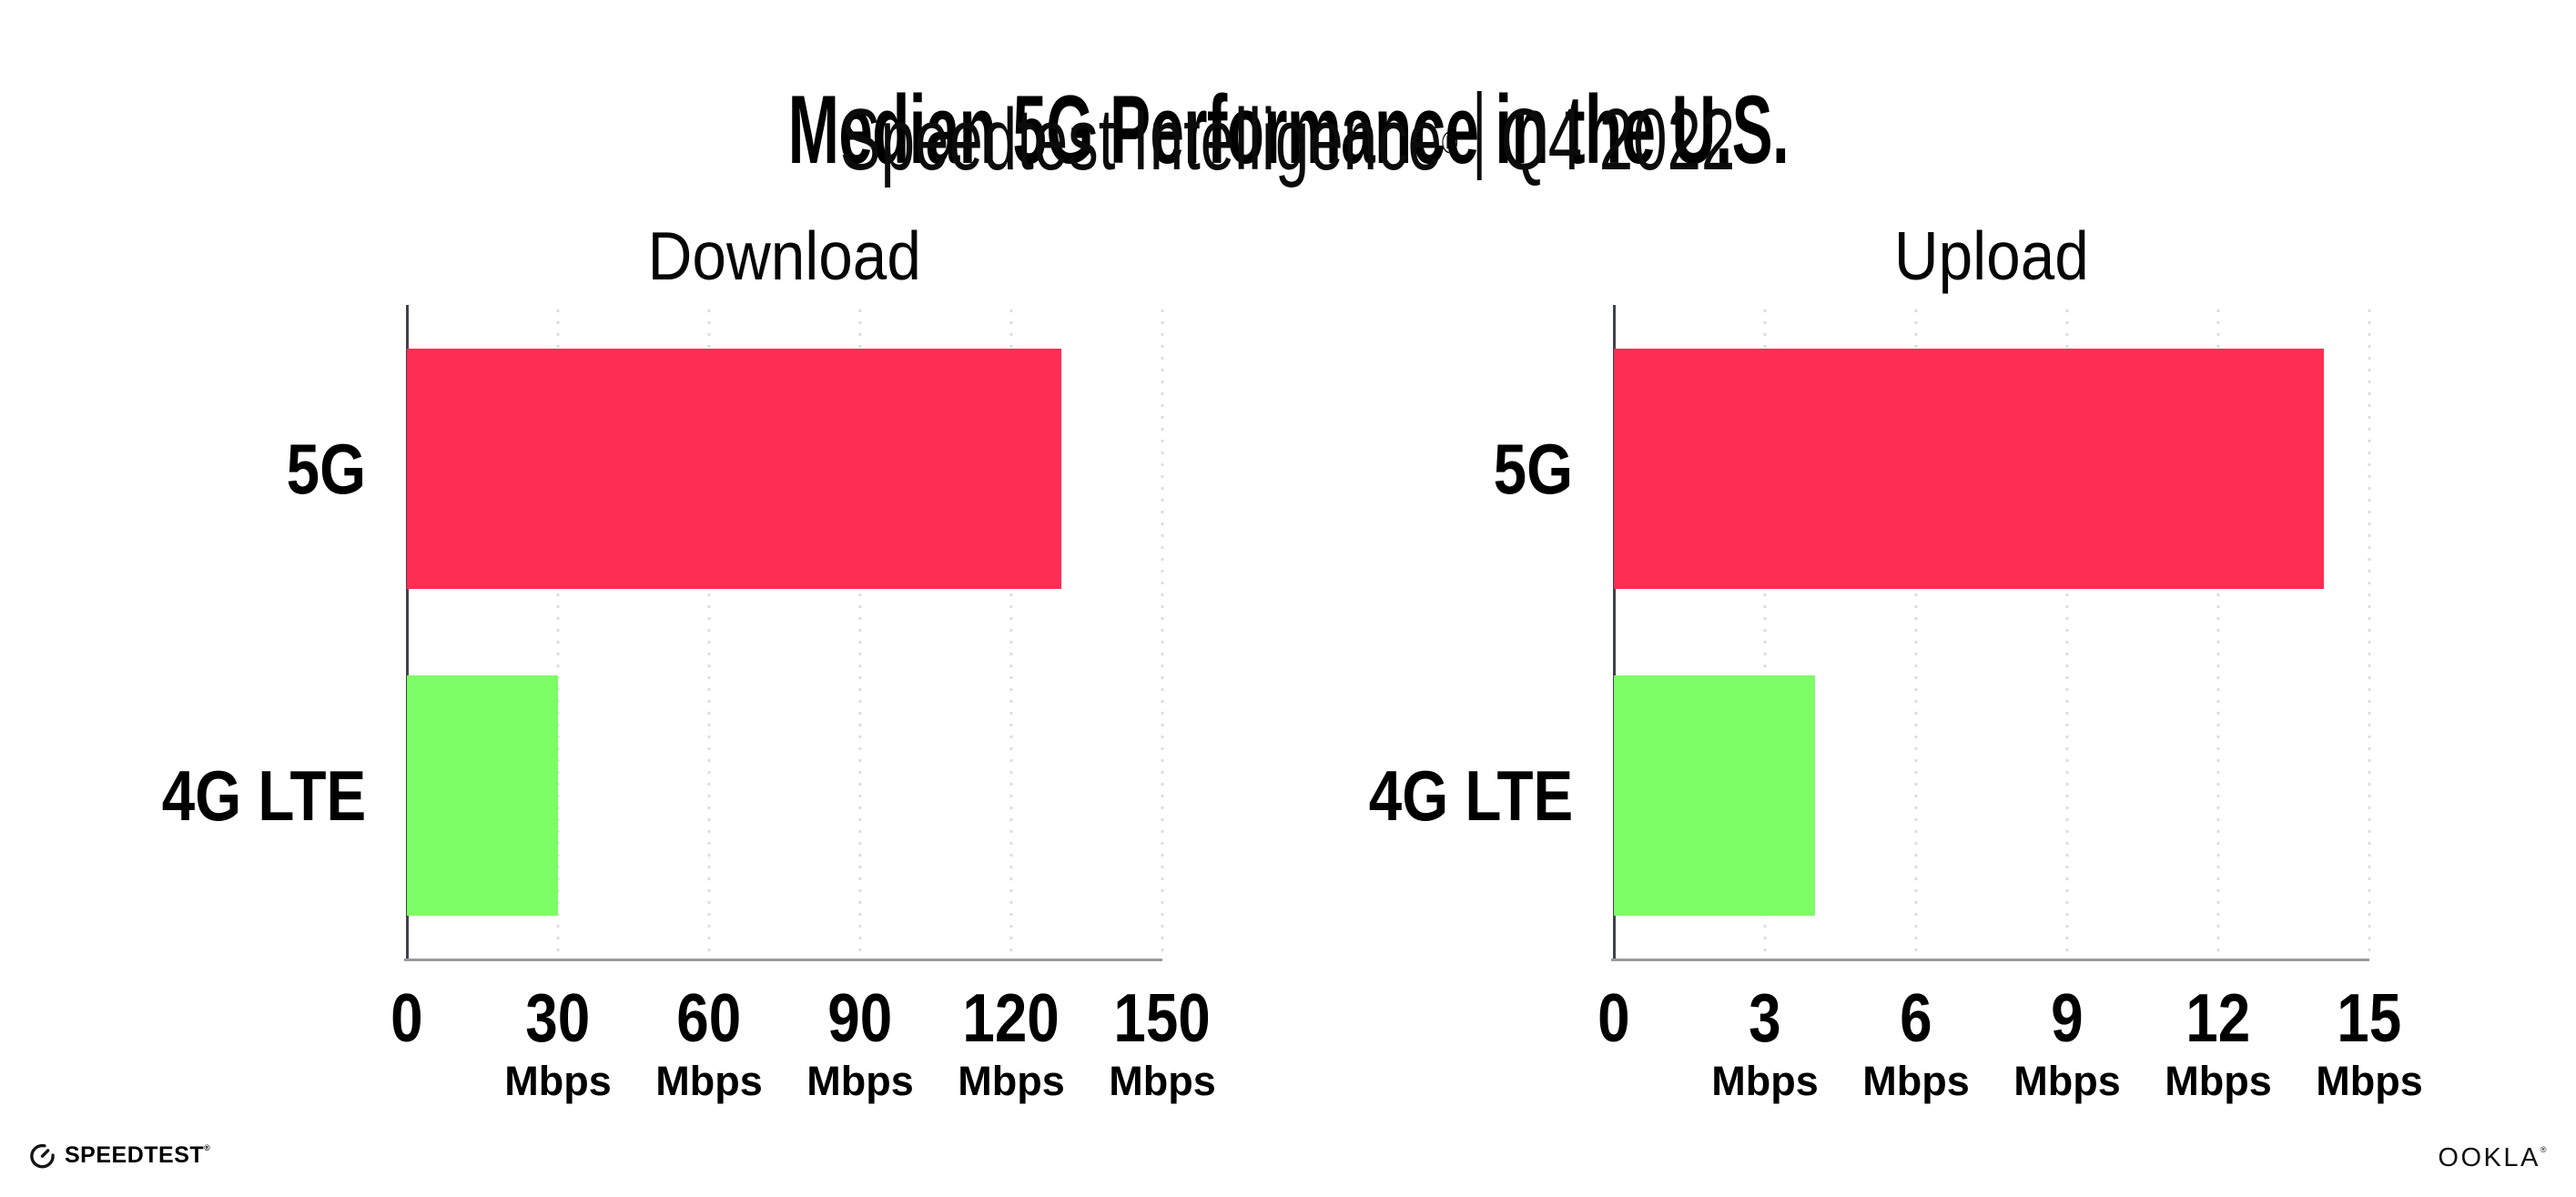 The image size is (2576, 1197). What do you see at coordinates (1765, 1081) in the screenshot?
I see `tick-unit-3: Mbps` at bounding box center [1765, 1081].